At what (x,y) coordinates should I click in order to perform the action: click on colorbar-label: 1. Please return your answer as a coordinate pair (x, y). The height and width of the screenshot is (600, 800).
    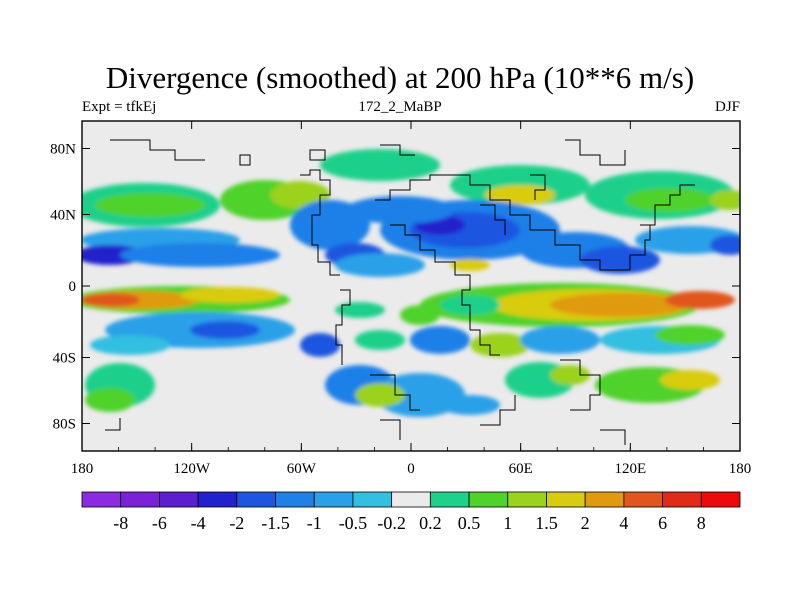
    Looking at the image, I should click on (507, 523).